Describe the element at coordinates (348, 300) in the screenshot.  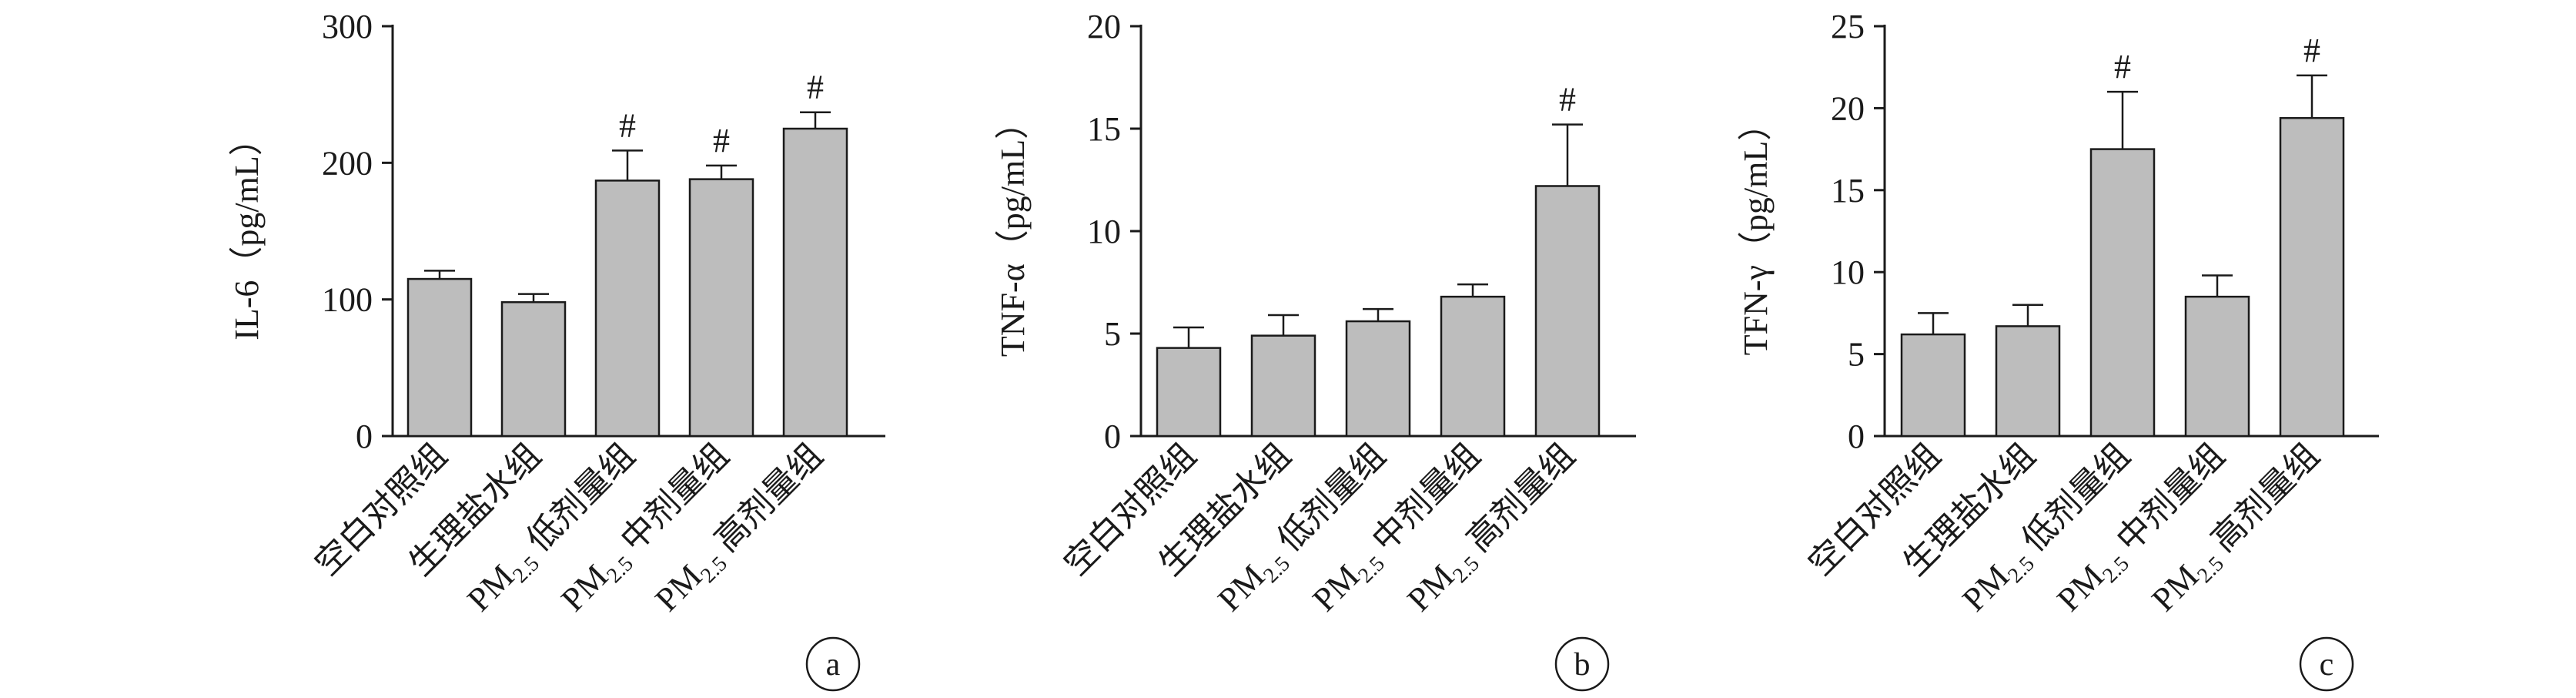
I see `y-tick-label: 100` at that location.